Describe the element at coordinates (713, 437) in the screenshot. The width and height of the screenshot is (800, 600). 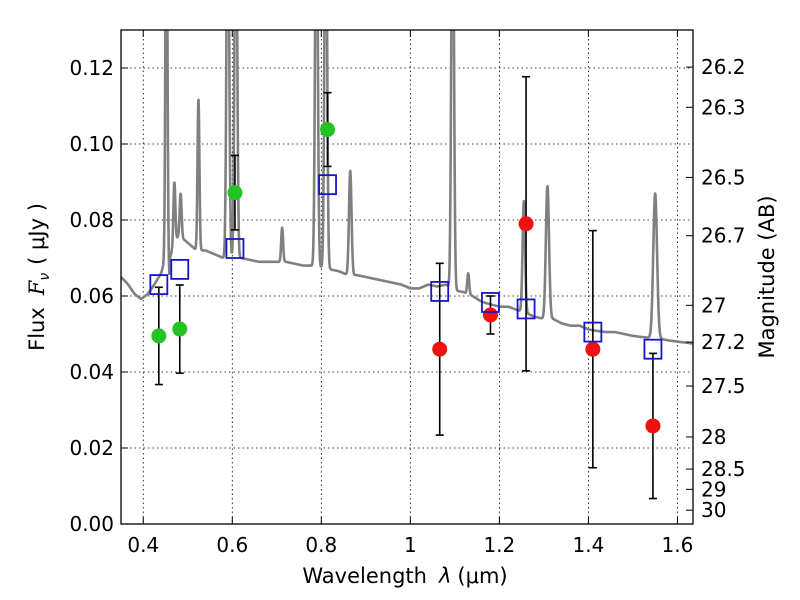
I see `mag-tick-label: 28` at that location.